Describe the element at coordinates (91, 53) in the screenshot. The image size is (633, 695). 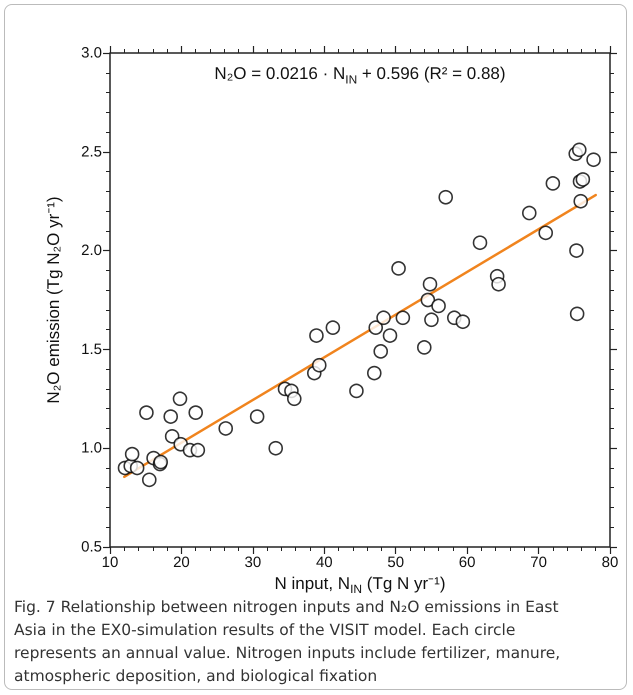
I see `y-tick-label: 3.0` at that location.